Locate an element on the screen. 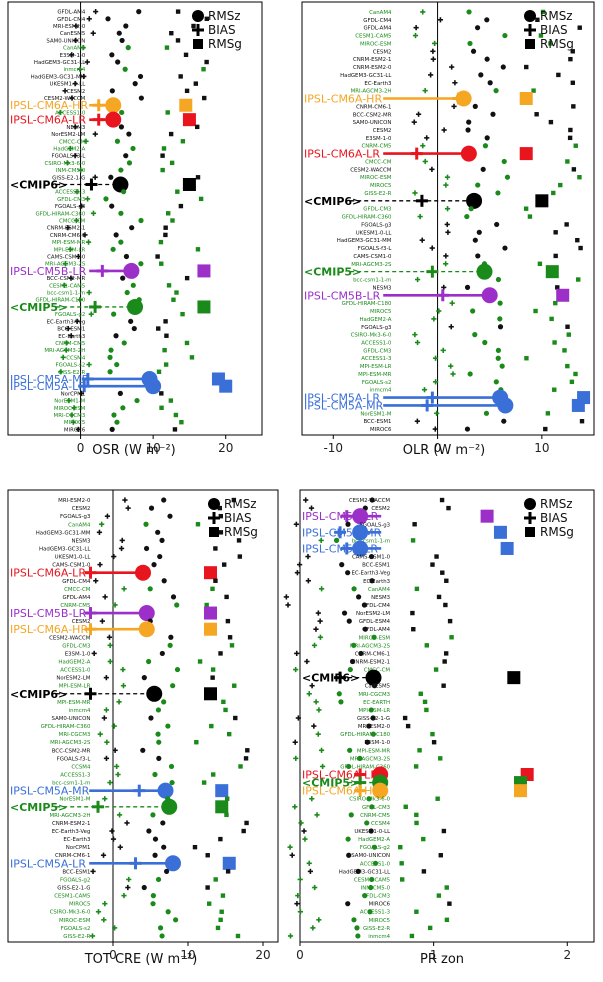 The height and width of the screenshot is (982, 603). model-label: ACCESS1-0 is located at coordinates (75, 671).